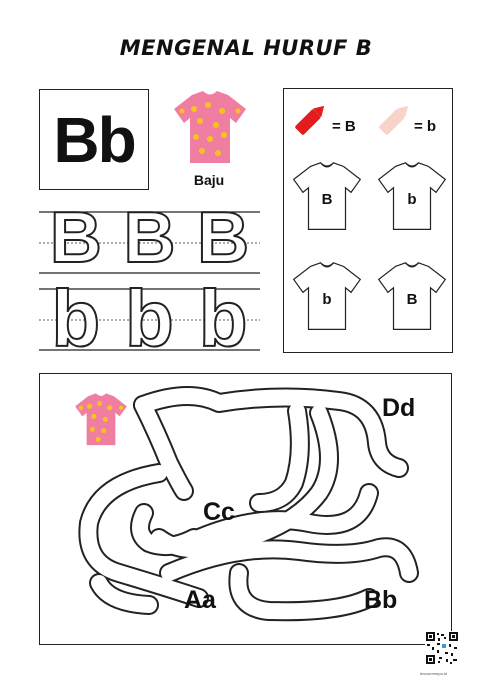  I want to click on picture-word: Baju, so click(209, 180).